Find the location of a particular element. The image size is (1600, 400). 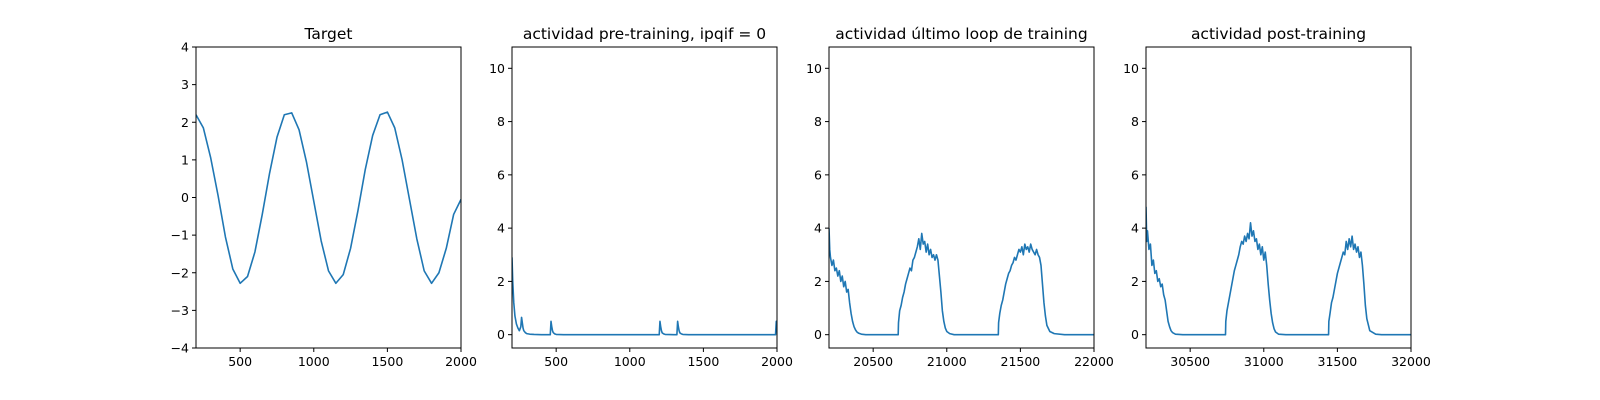

x-tick-label: 20500 is located at coordinates (873, 361).